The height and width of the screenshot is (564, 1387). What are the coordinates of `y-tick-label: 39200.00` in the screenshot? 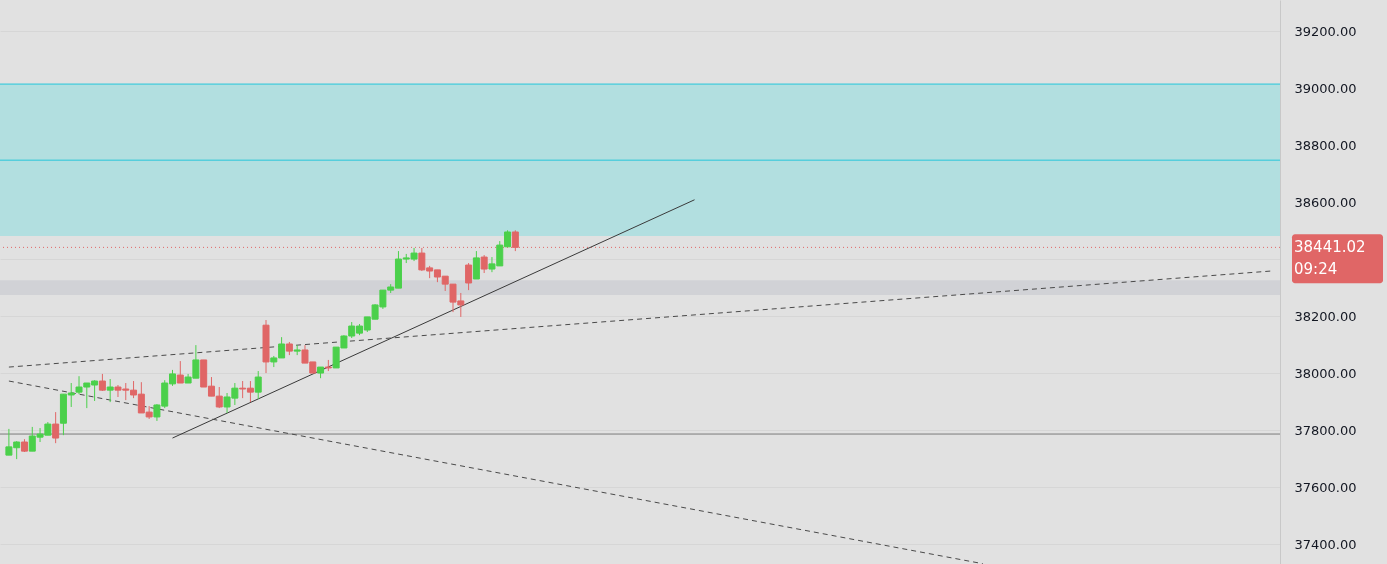 It's located at (1325, 31).